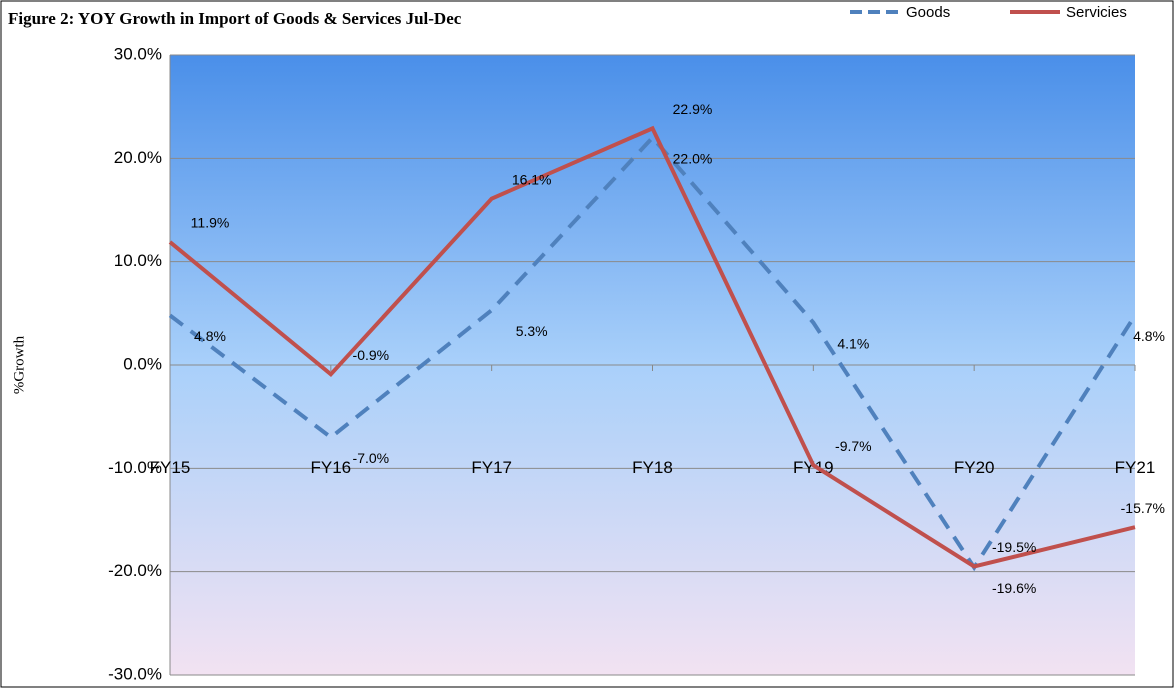 This screenshot has width=1174, height=688. Describe the element at coordinates (1135, 467) in the screenshot. I see `x-tick-label: FY21` at that location.